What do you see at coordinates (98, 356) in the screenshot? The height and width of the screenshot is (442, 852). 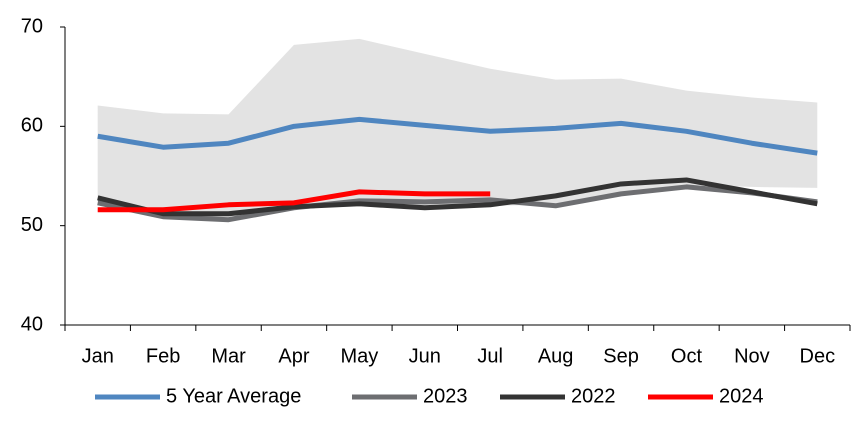 I see `x-tick-label: Jan` at bounding box center [98, 356].